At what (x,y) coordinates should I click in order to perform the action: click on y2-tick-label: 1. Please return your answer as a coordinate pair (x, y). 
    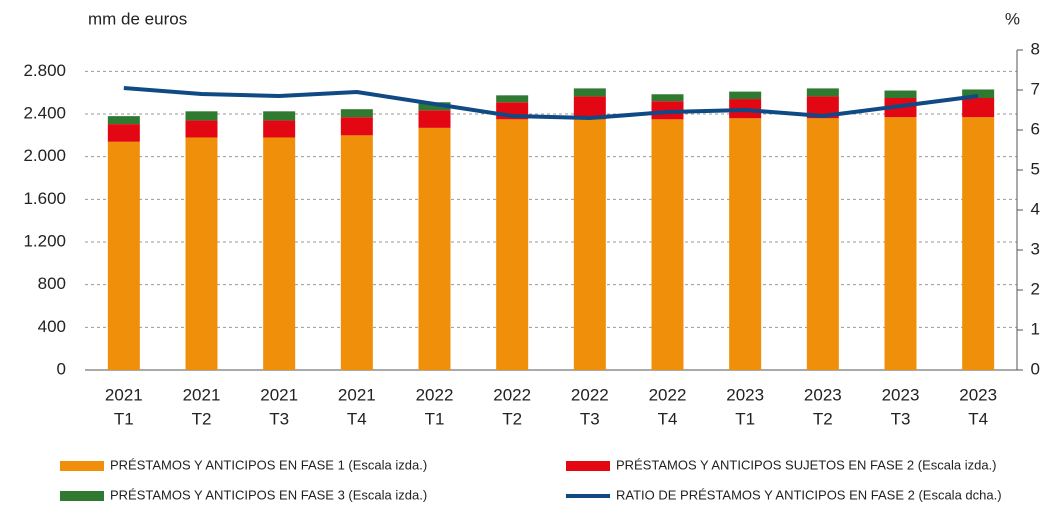
    Looking at the image, I should click on (1035, 328).